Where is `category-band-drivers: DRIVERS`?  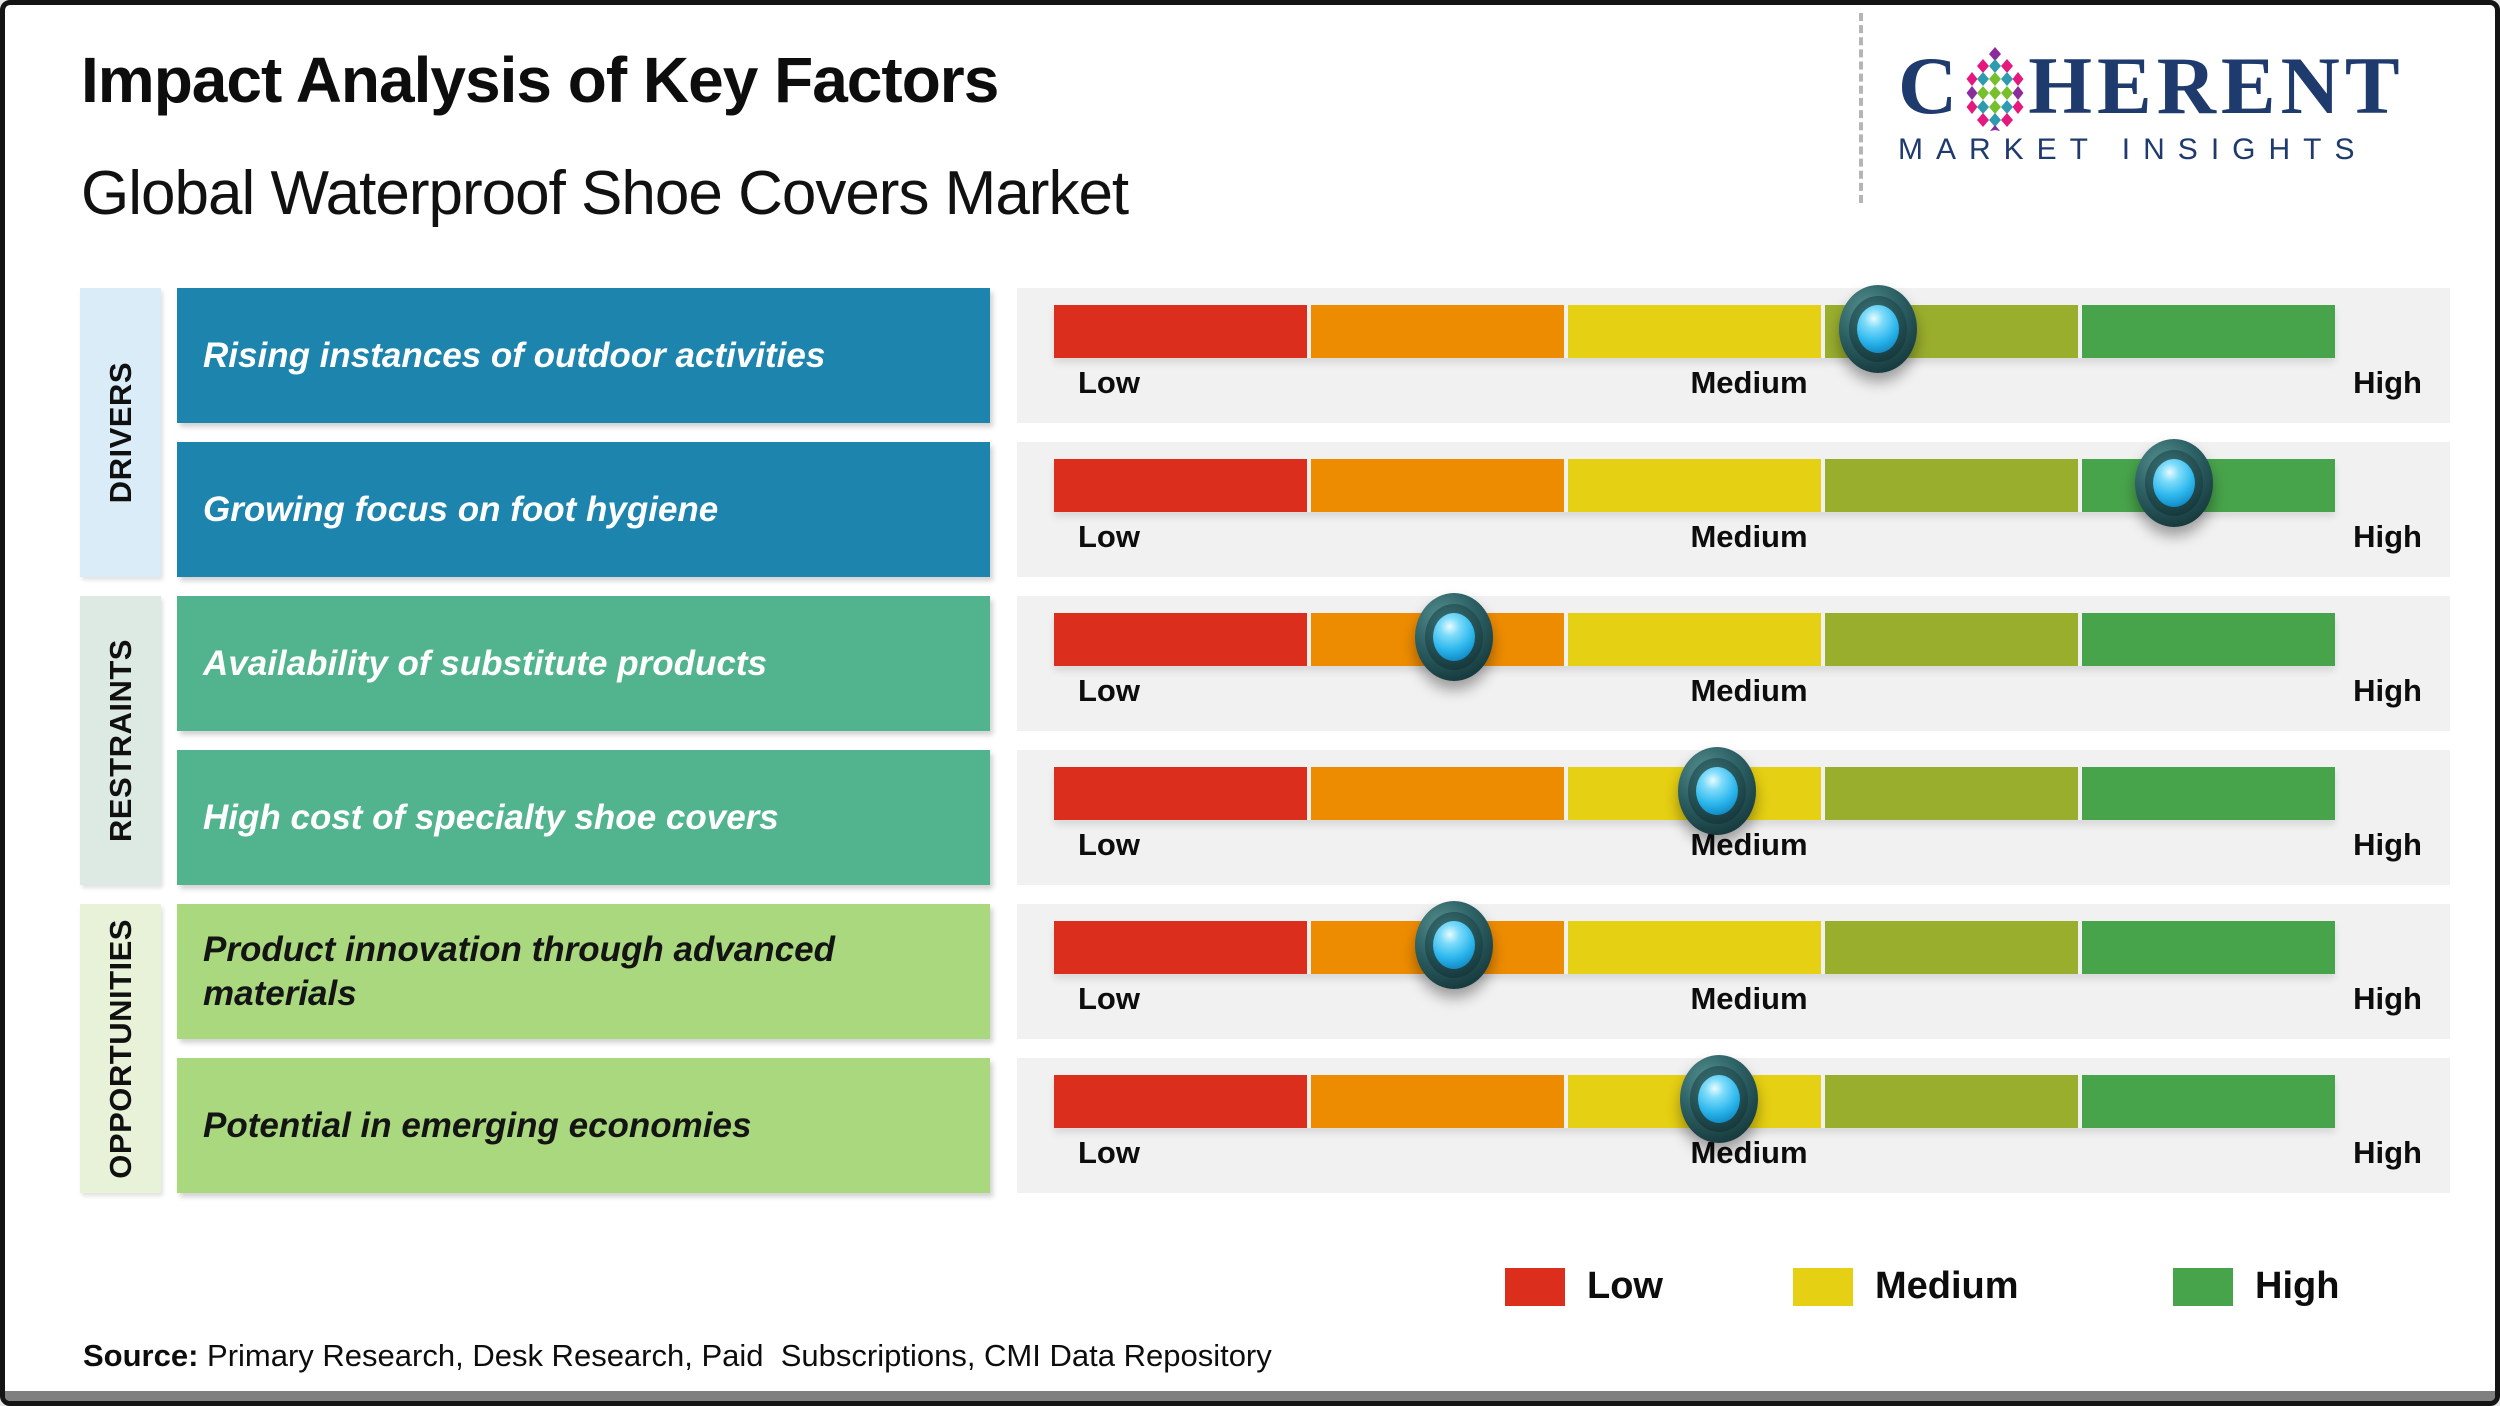
category-band-drivers: DRIVERS is located at coordinates (120, 432).